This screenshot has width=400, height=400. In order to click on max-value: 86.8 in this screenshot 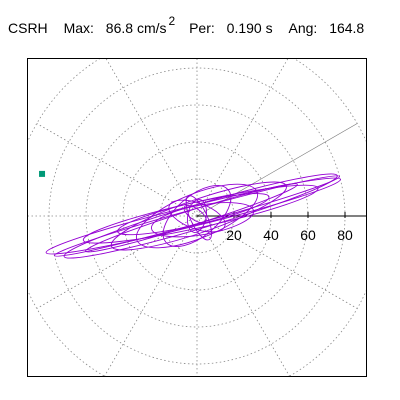, I will do `click(119, 27)`.